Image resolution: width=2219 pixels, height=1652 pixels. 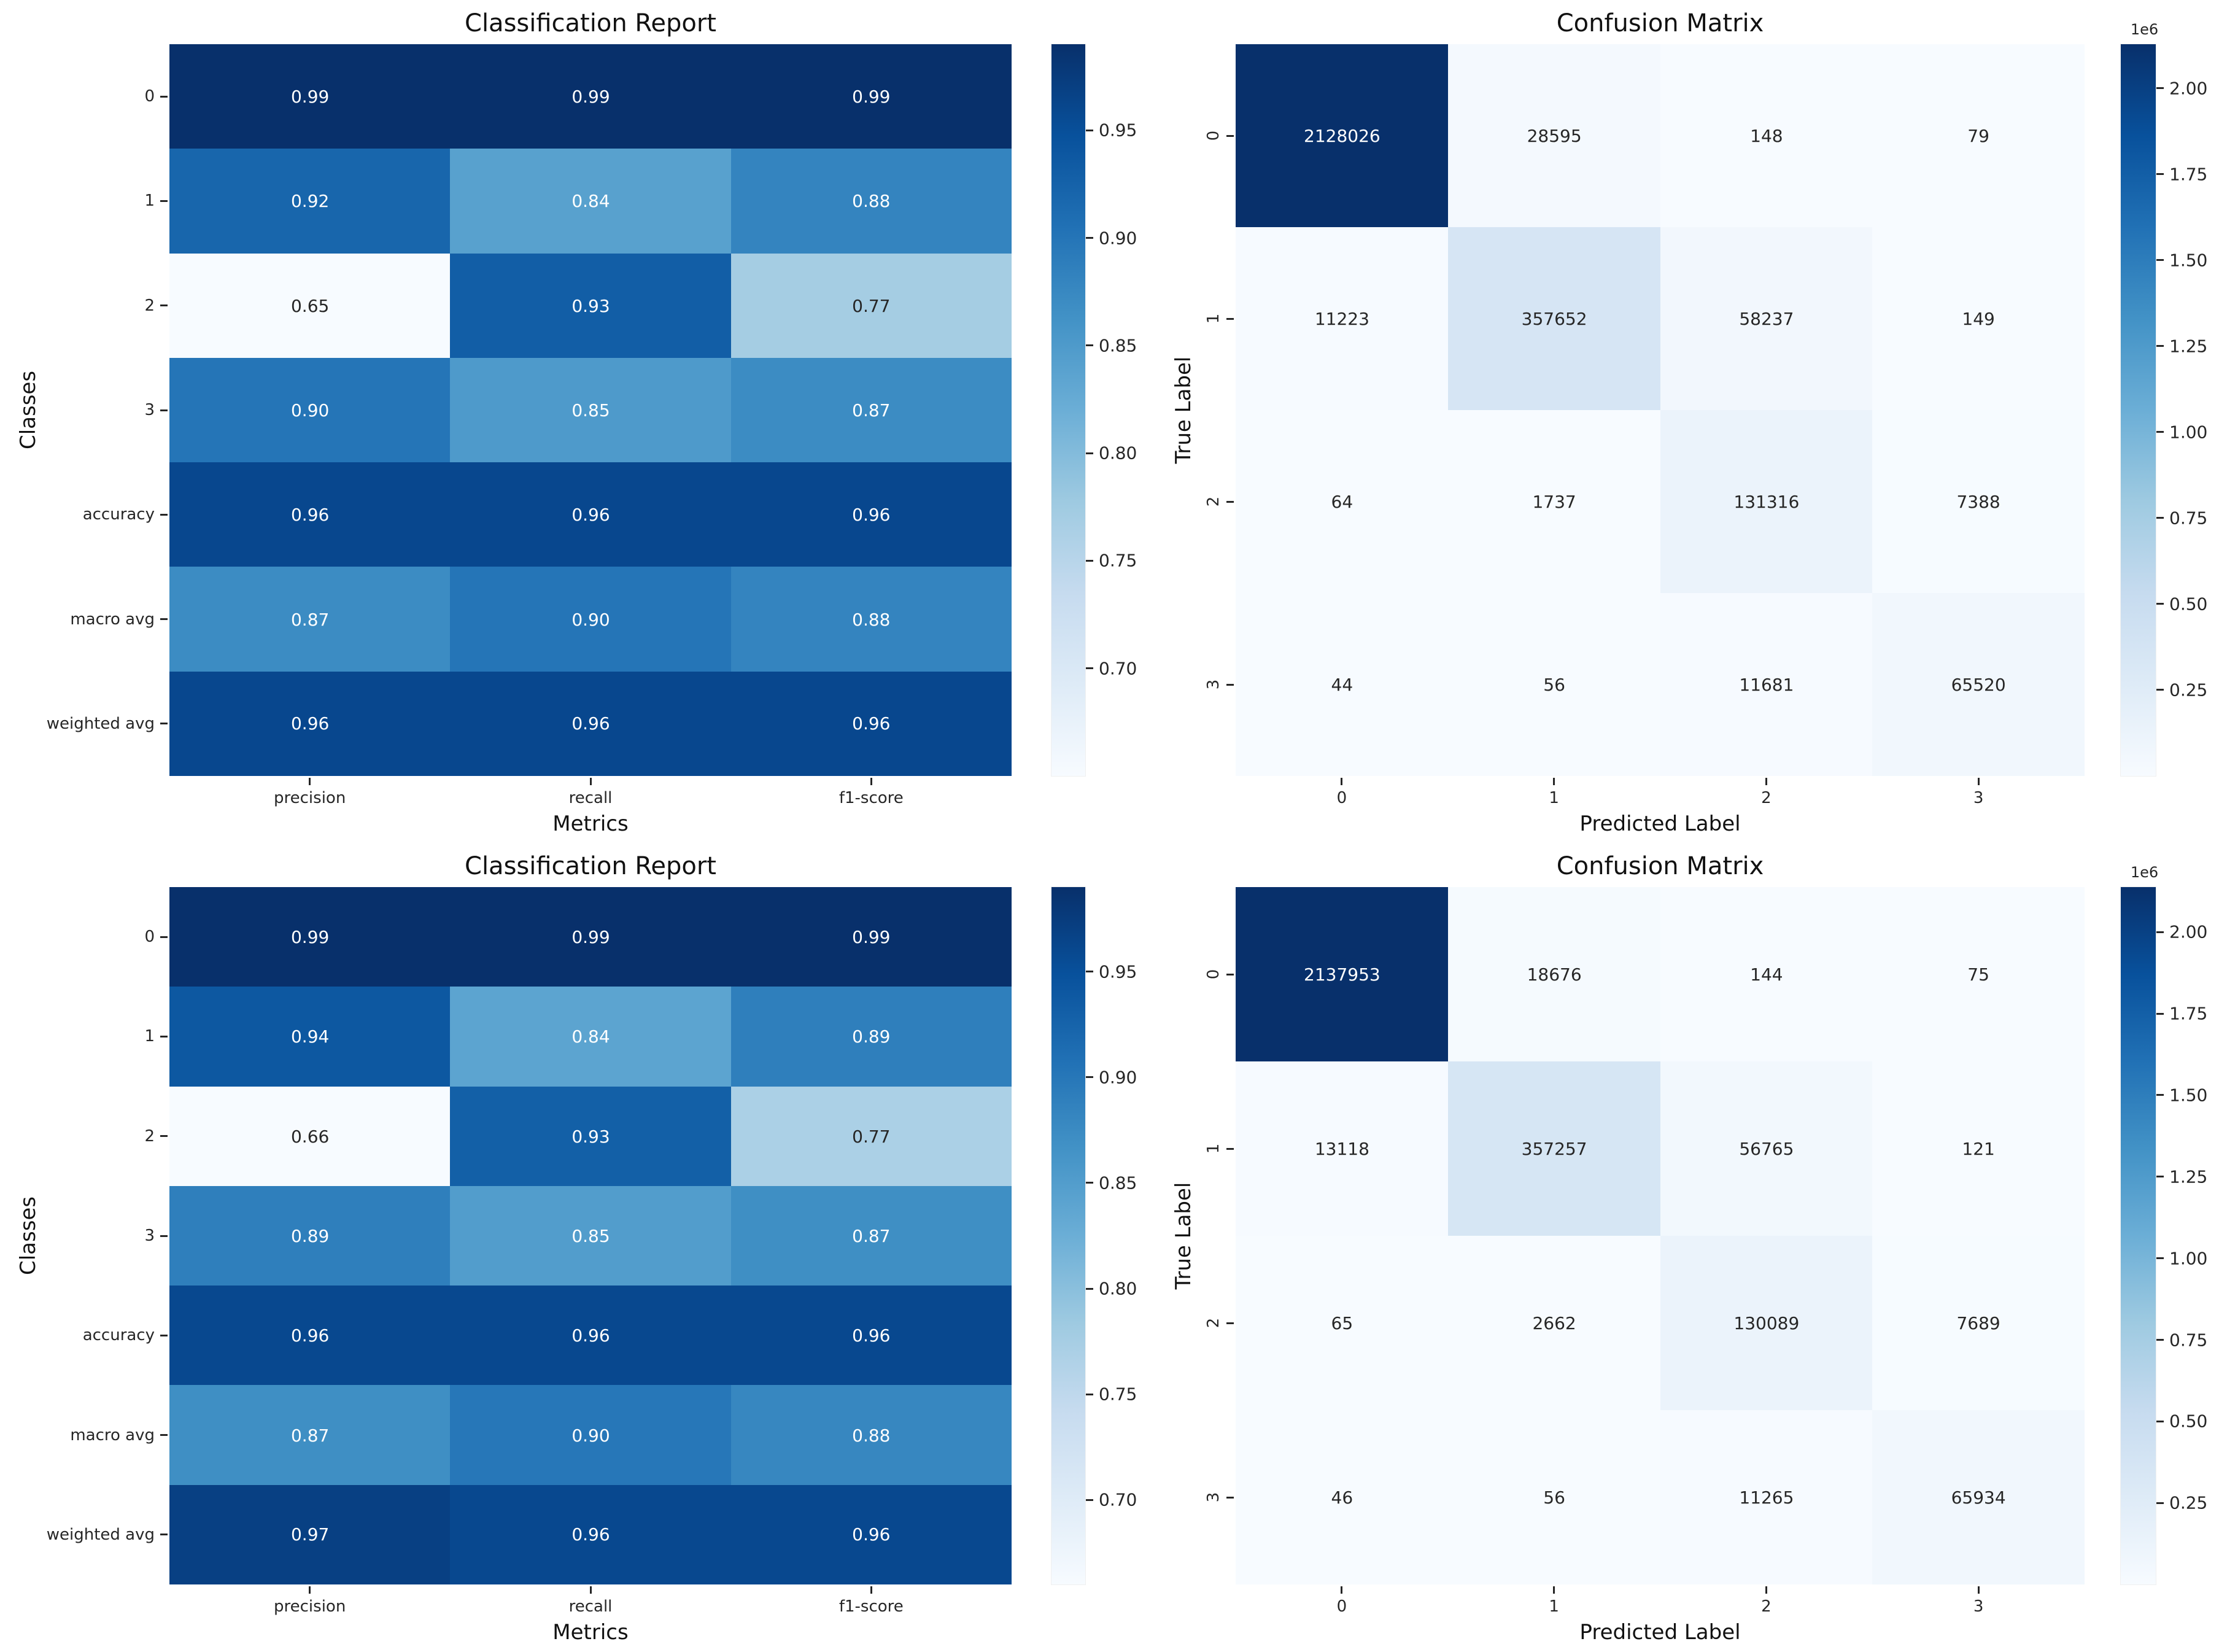 I want to click on heatmap-cell: 357652, so click(x=1554, y=319).